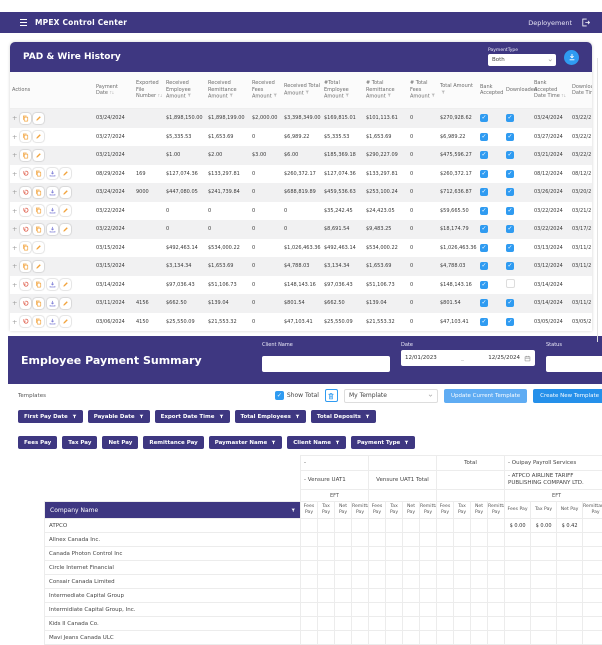  What do you see at coordinates (553, 463) in the screenshot?
I see `group-ouipay-header: - Ouipay Payroll Services` at bounding box center [553, 463].